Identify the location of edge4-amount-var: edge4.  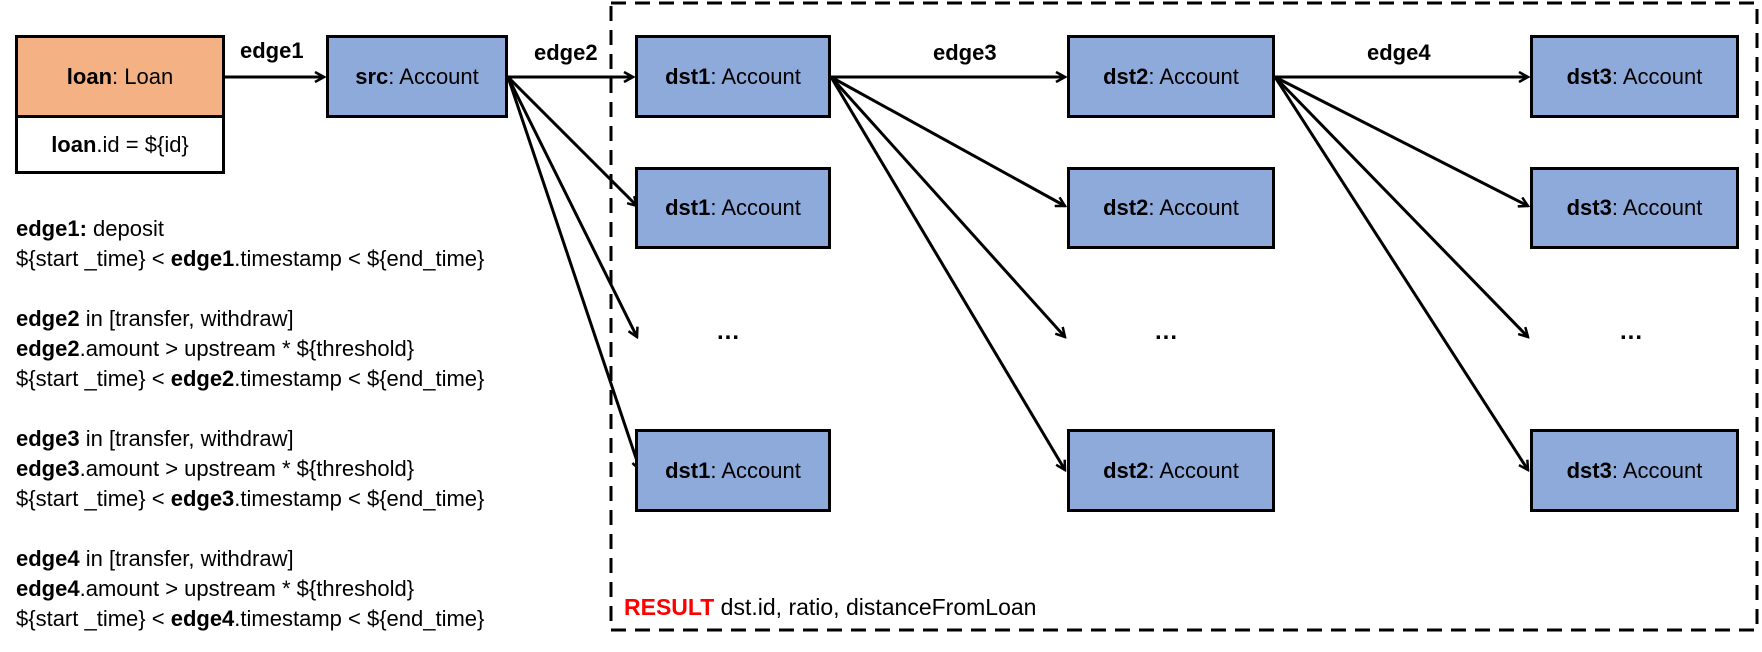
(48, 588).